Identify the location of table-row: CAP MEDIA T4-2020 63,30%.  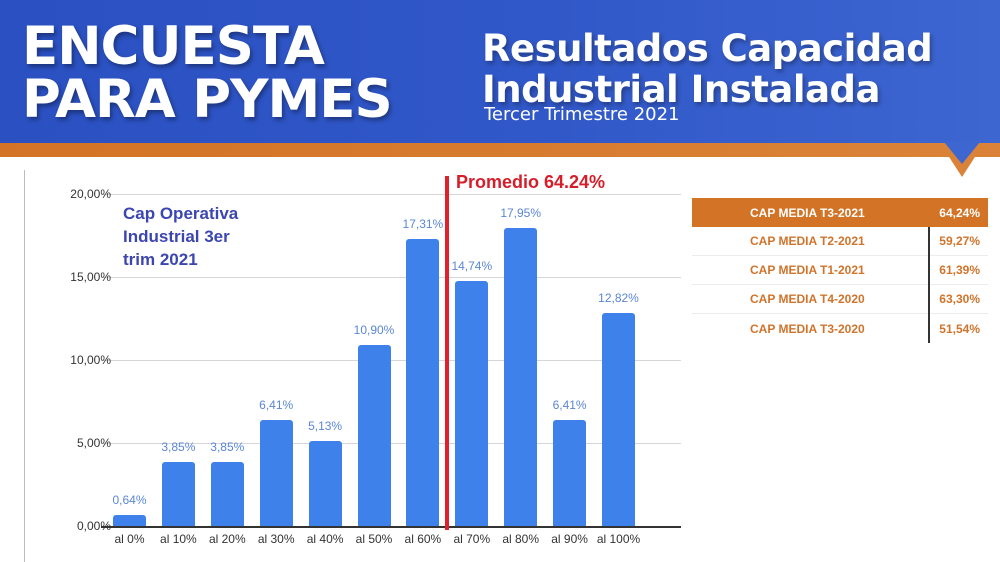
(840, 299).